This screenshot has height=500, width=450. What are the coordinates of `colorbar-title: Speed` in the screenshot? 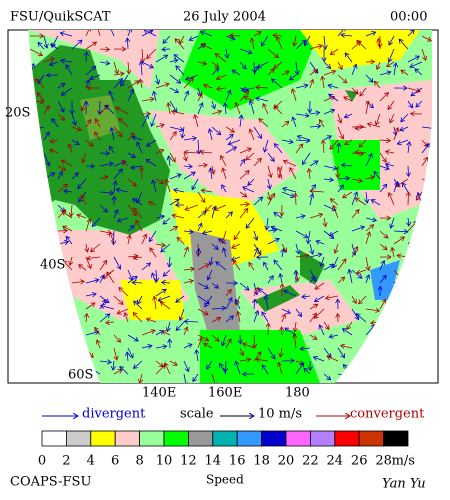 It's located at (225, 480).